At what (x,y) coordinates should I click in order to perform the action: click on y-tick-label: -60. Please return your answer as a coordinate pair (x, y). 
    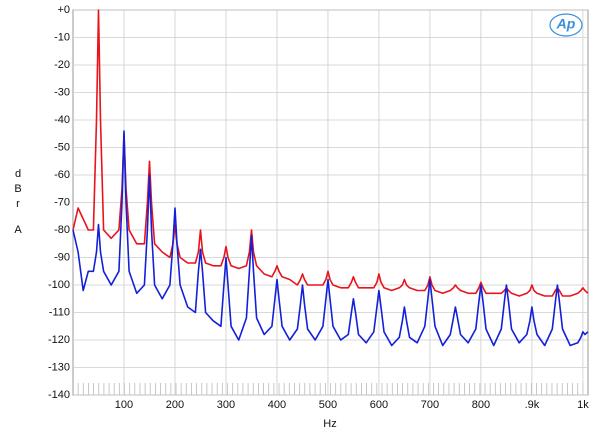
    Looking at the image, I should click on (62, 175).